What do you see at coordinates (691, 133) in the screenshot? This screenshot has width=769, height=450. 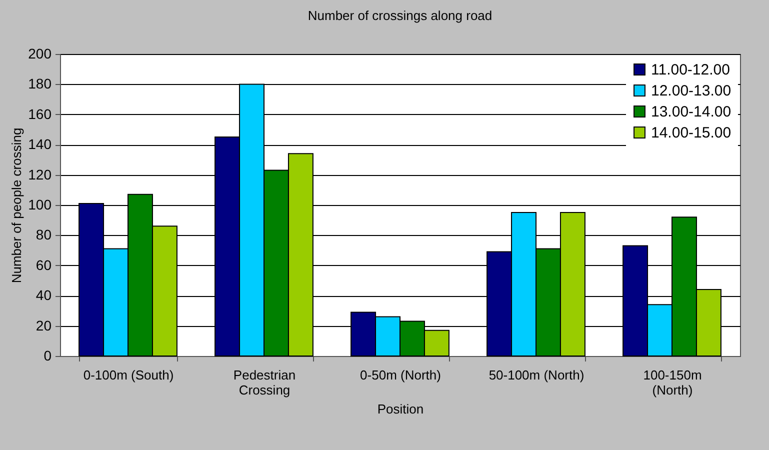 I see `legend-label: 14.00-15.00` at bounding box center [691, 133].